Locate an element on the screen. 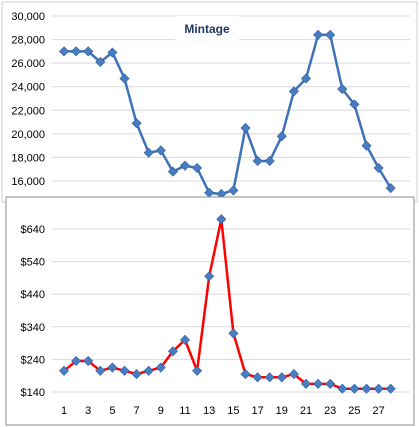 This screenshot has height=427, width=419. bot-ytick-label: $440 is located at coordinates (33, 295).